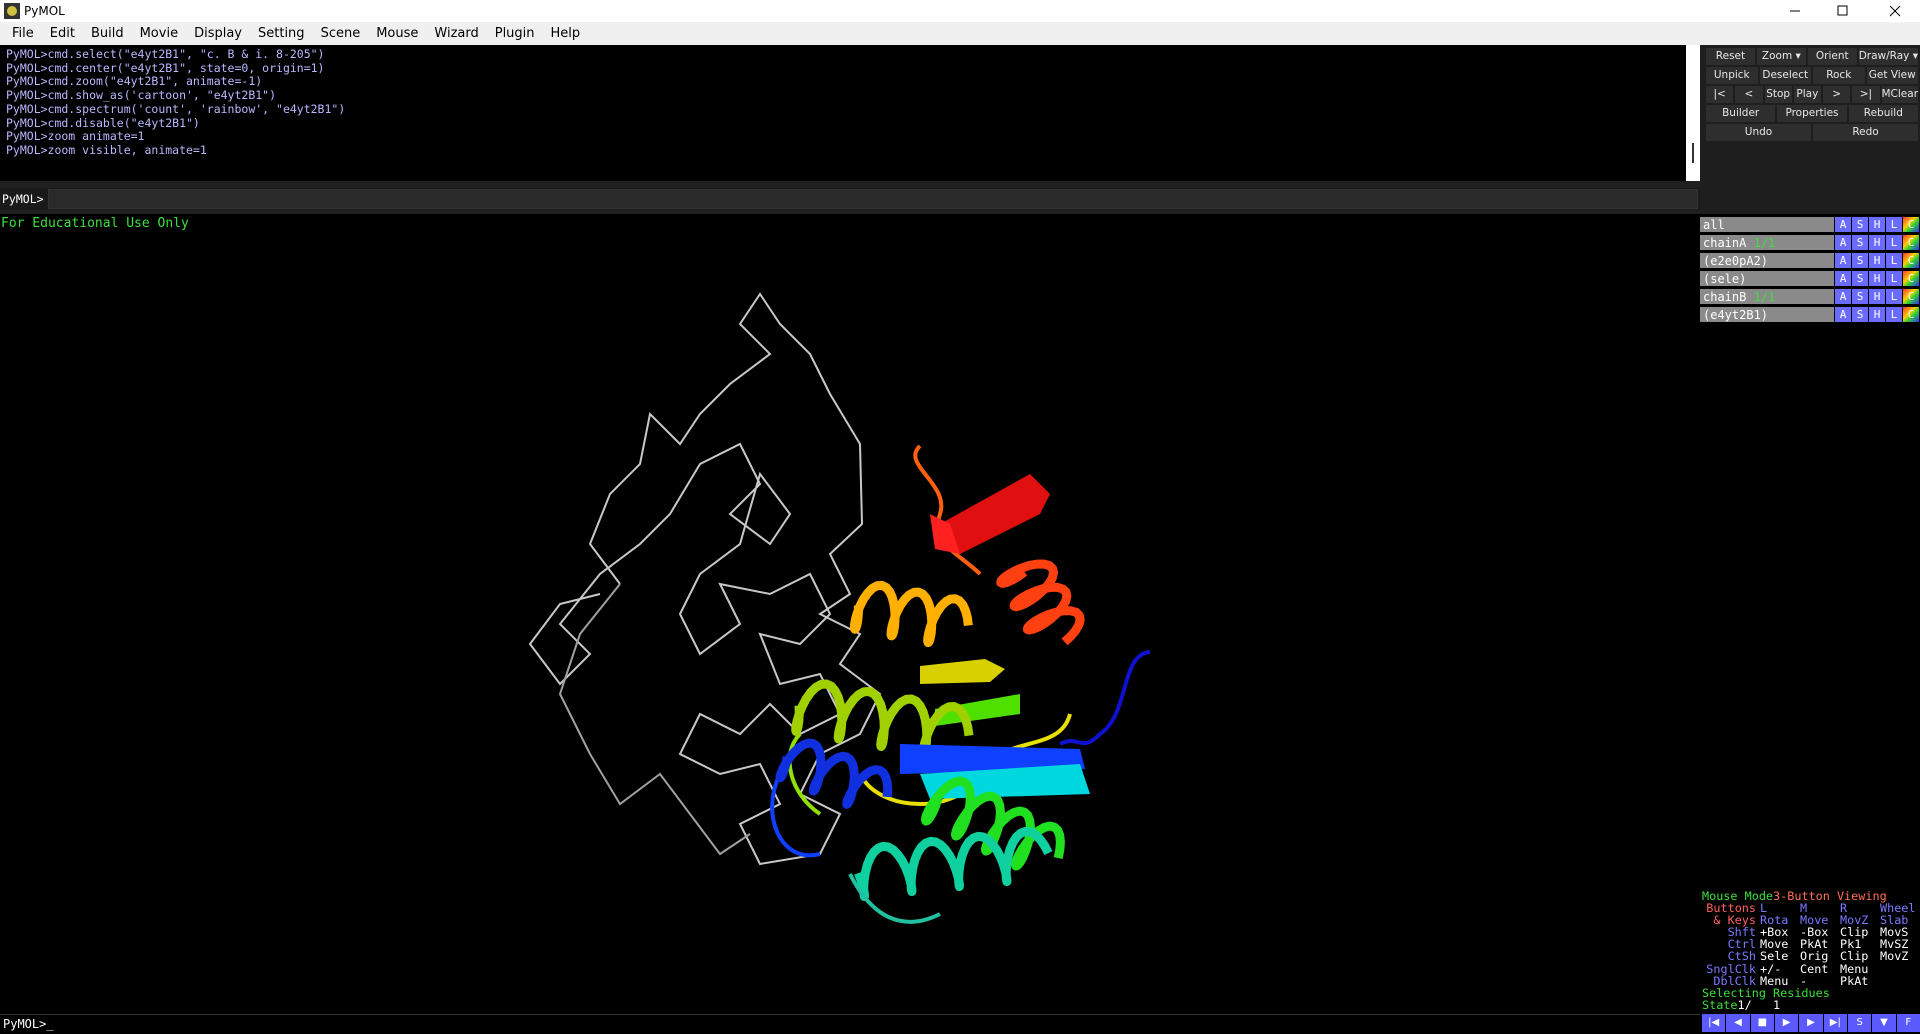 The height and width of the screenshot is (1034, 1920). Describe the element at coordinates (1865, 132) in the screenshot. I see `button: Redo` at that location.